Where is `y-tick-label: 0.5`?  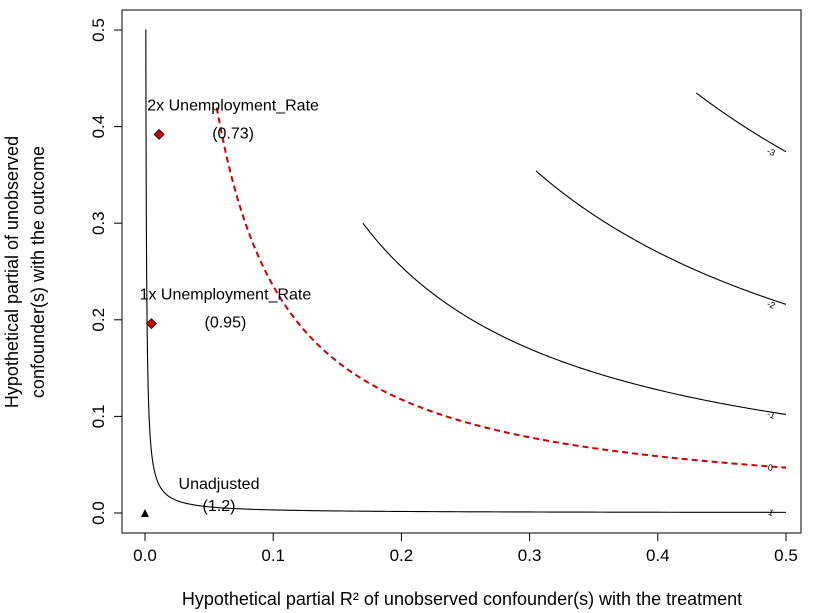 y-tick-label: 0.5 is located at coordinates (98, 30).